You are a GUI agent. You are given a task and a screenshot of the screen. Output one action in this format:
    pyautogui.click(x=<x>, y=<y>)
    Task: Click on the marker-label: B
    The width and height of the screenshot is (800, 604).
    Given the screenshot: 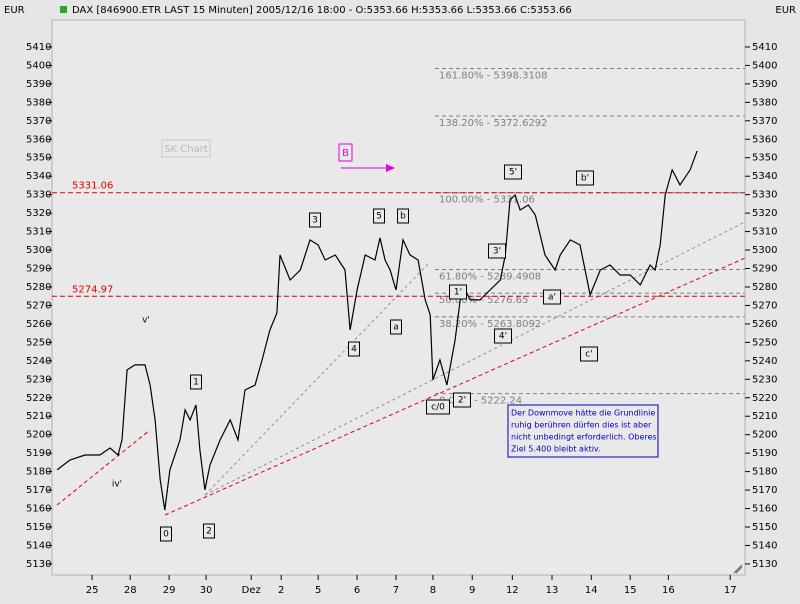 What is the action you would take?
    pyautogui.click(x=345, y=153)
    